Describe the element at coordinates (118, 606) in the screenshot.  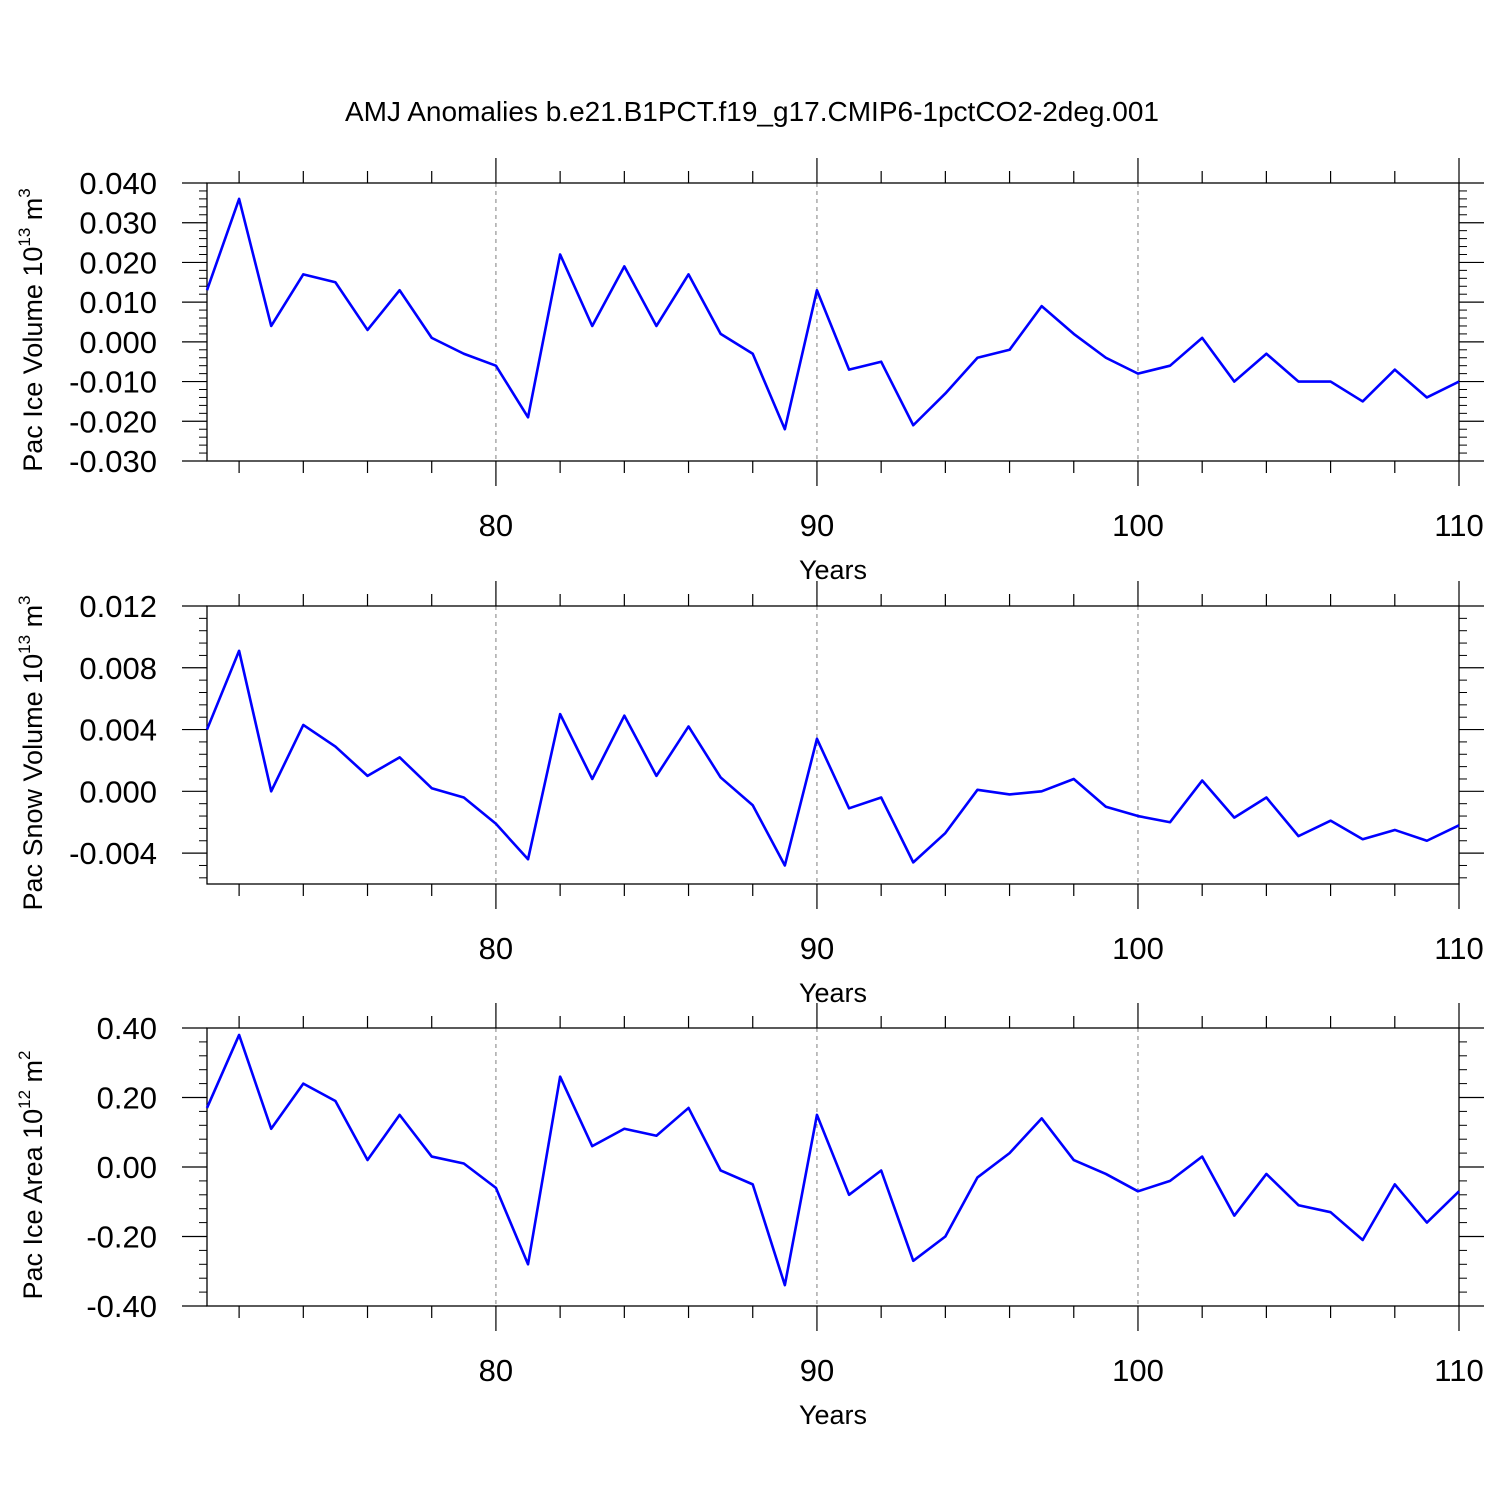
I see `y-tick-label: 0.012` at that location.